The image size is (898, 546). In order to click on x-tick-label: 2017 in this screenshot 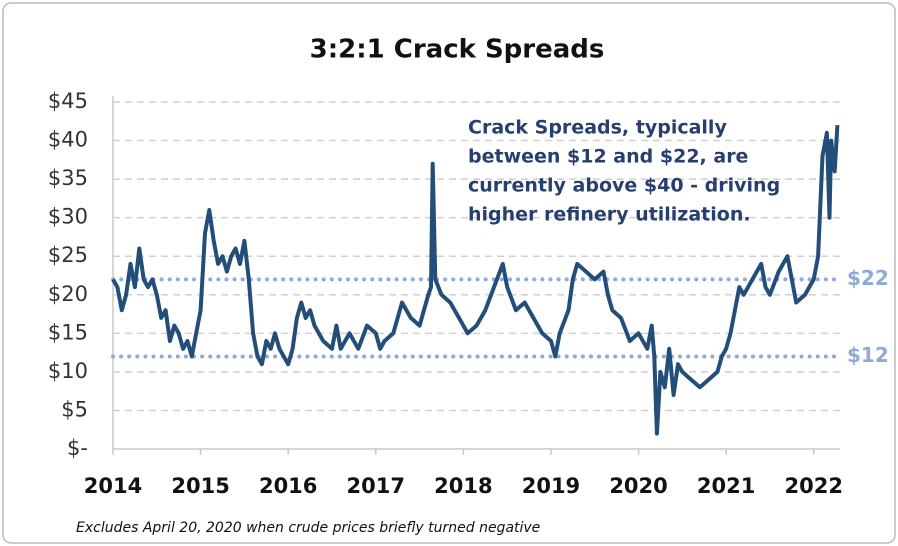, I will do `click(376, 486)`.